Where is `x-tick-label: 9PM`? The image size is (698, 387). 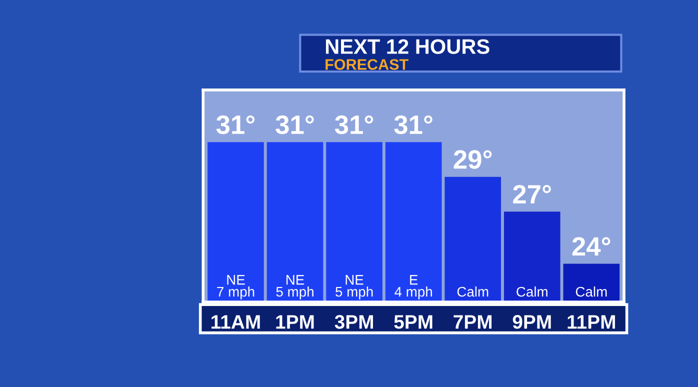 x-tick-label: 9PM is located at coordinates (531, 322).